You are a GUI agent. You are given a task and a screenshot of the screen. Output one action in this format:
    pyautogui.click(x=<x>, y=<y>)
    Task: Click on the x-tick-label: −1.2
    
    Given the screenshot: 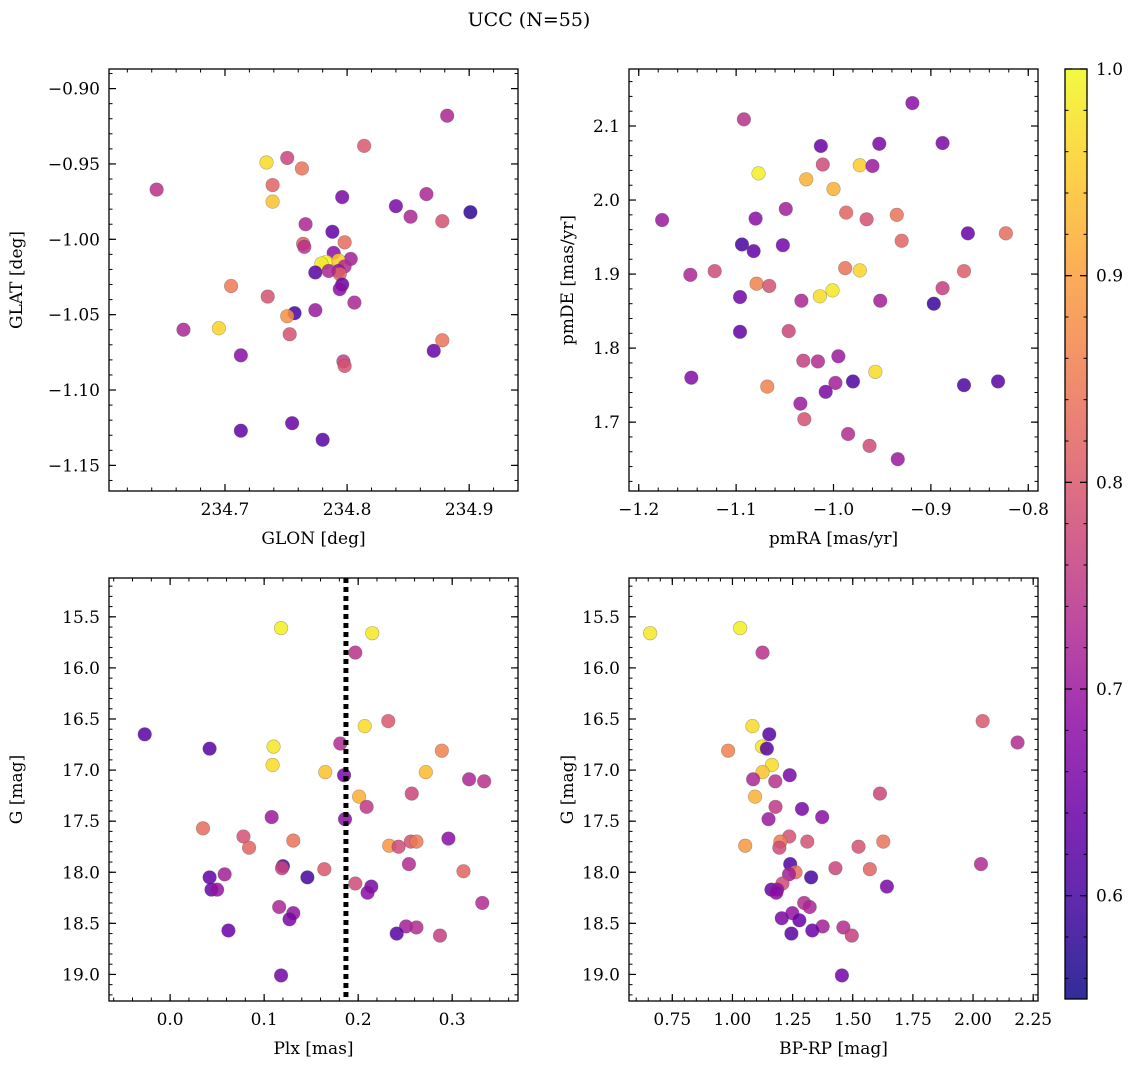 What is the action you would take?
    pyautogui.click(x=638, y=510)
    